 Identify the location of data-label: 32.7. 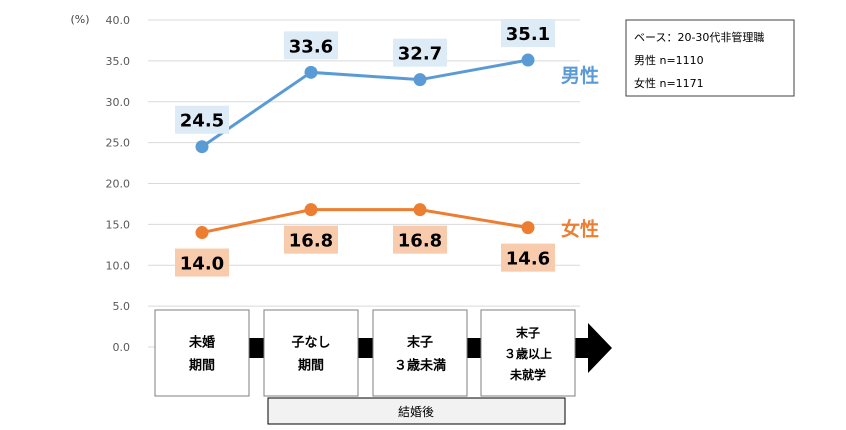
(420, 54).